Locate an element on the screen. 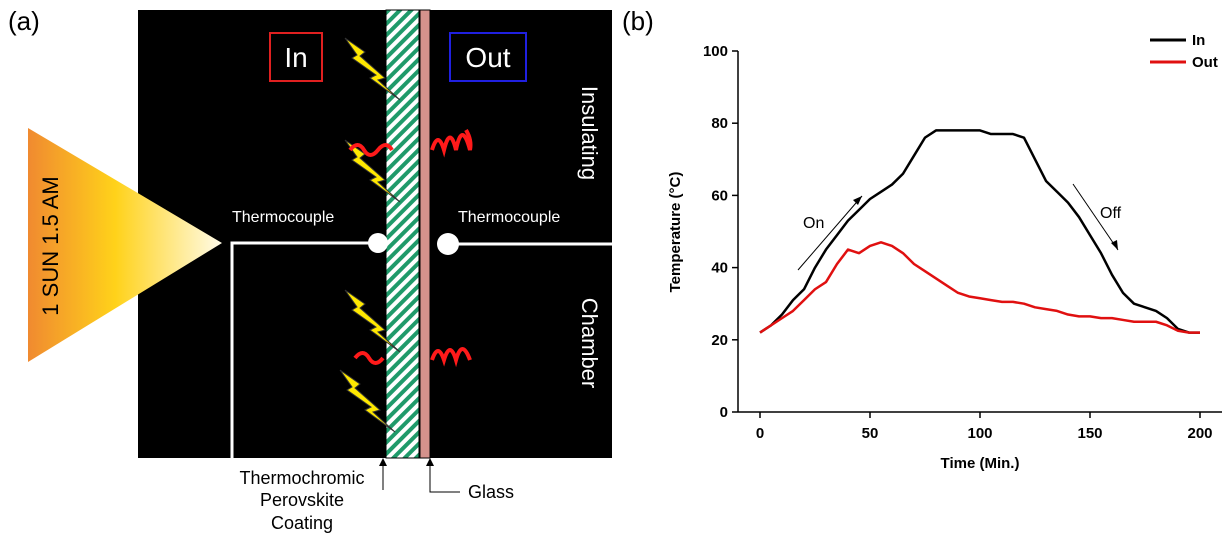 This screenshot has width=1232, height=539. heat-waves is located at coordinates (410, 248).